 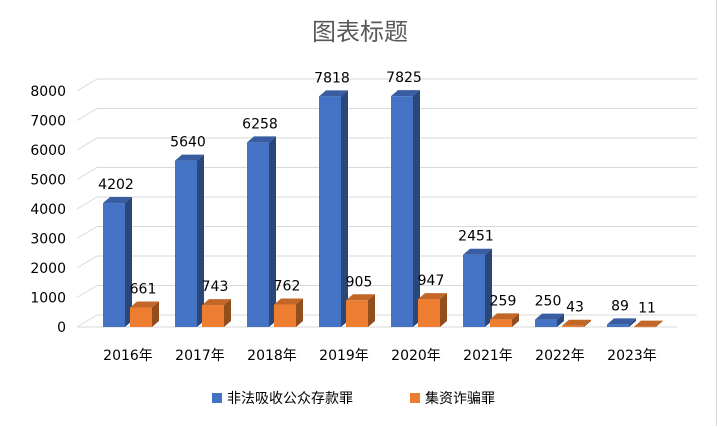 I want to click on data-label: 4202, so click(x=116, y=185).